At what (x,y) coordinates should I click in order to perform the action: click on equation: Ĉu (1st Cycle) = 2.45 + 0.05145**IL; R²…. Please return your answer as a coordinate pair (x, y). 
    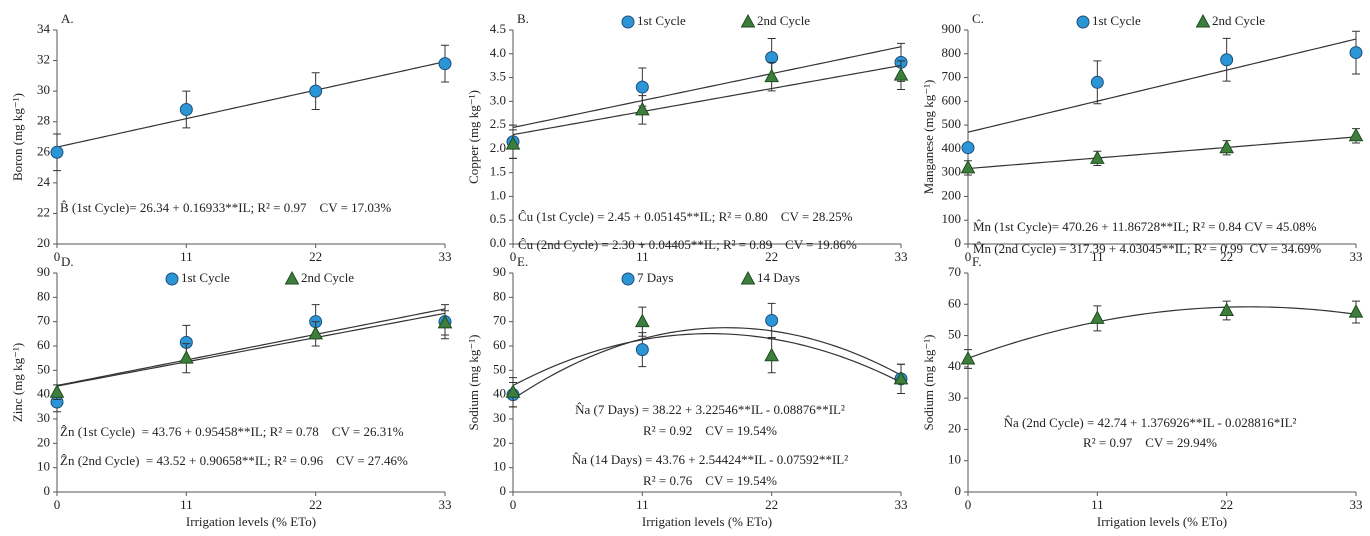
    Looking at the image, I should click on (685, 216).